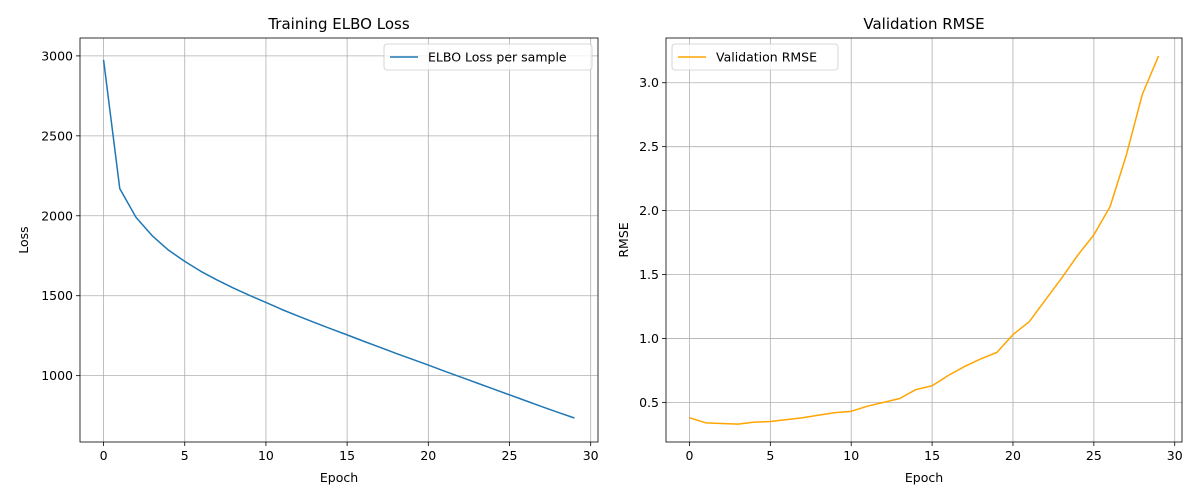 This screenshot has width=1200, height=500. Describe the element at coordinates (923, 24) in the screenshot. I see `chart-title: Validation RMSE` at that location.